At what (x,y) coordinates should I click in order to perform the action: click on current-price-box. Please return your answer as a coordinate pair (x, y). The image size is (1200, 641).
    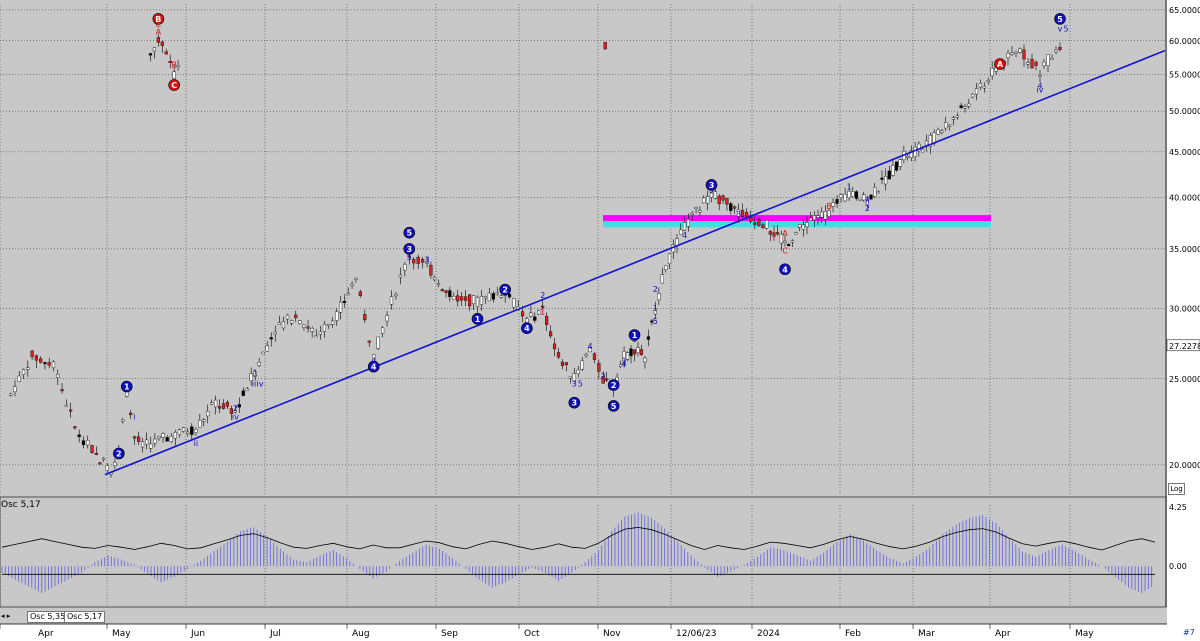
    Looking at the image, I should click on (1183, 345).